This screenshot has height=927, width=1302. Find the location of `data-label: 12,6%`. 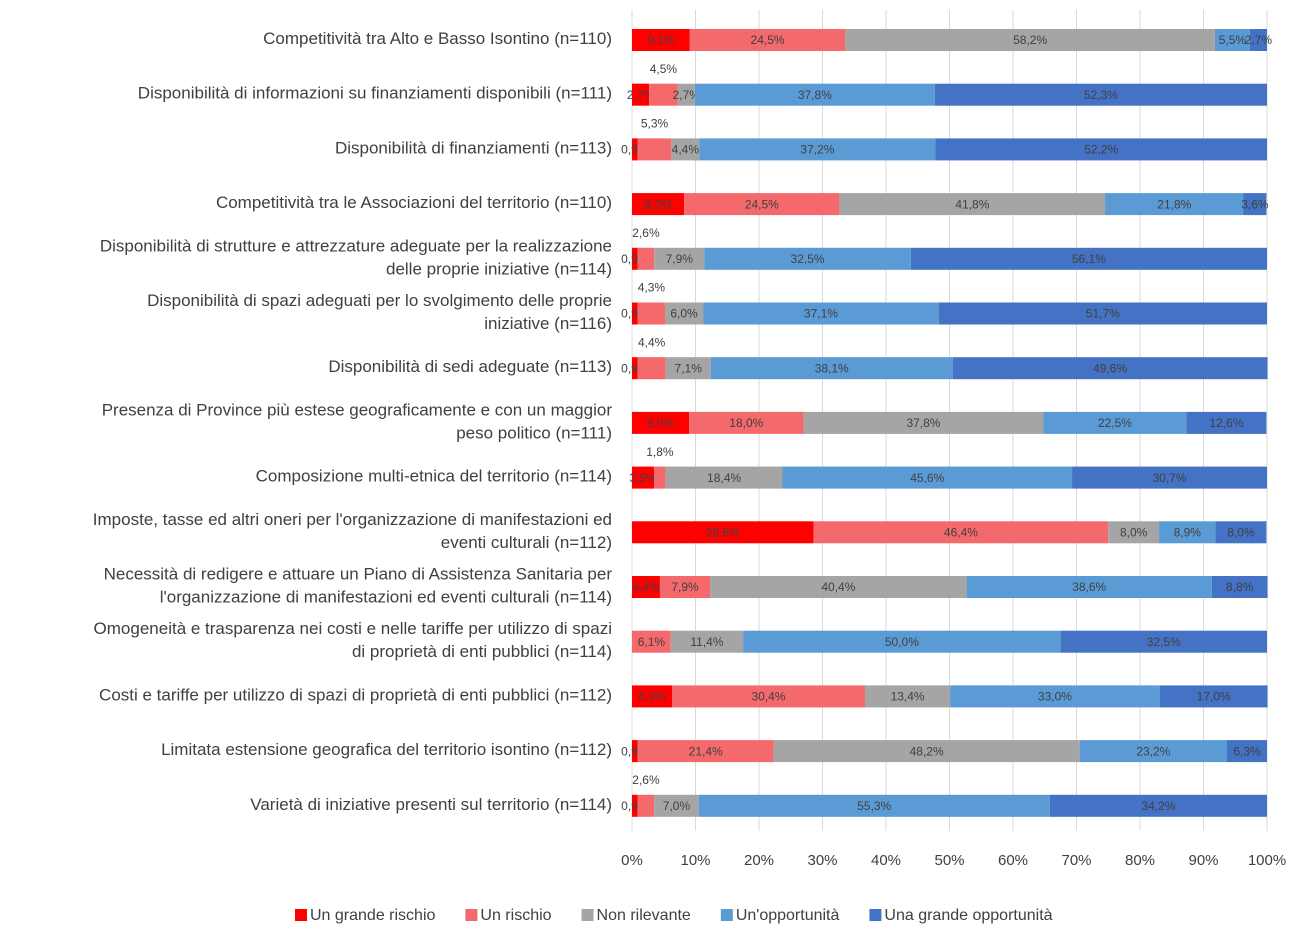

data-label: 12,6% is located at coordinates (1226, 423).